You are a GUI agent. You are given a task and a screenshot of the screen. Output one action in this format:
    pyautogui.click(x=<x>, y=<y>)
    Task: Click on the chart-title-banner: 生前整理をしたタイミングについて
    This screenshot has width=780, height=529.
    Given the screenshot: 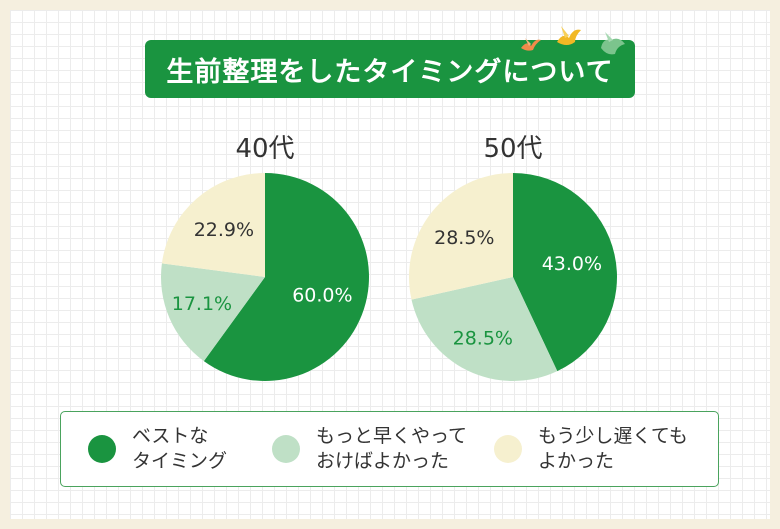 What is the action you would take?
    pyautogui.click(x=390, y=69)
    